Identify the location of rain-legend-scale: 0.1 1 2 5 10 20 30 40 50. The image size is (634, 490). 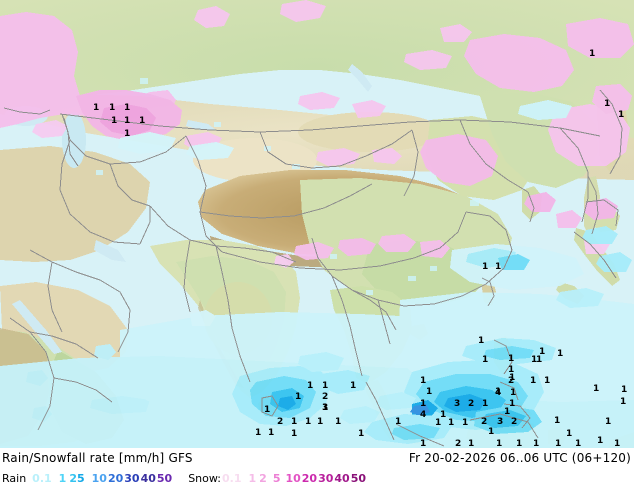
(102, 478).